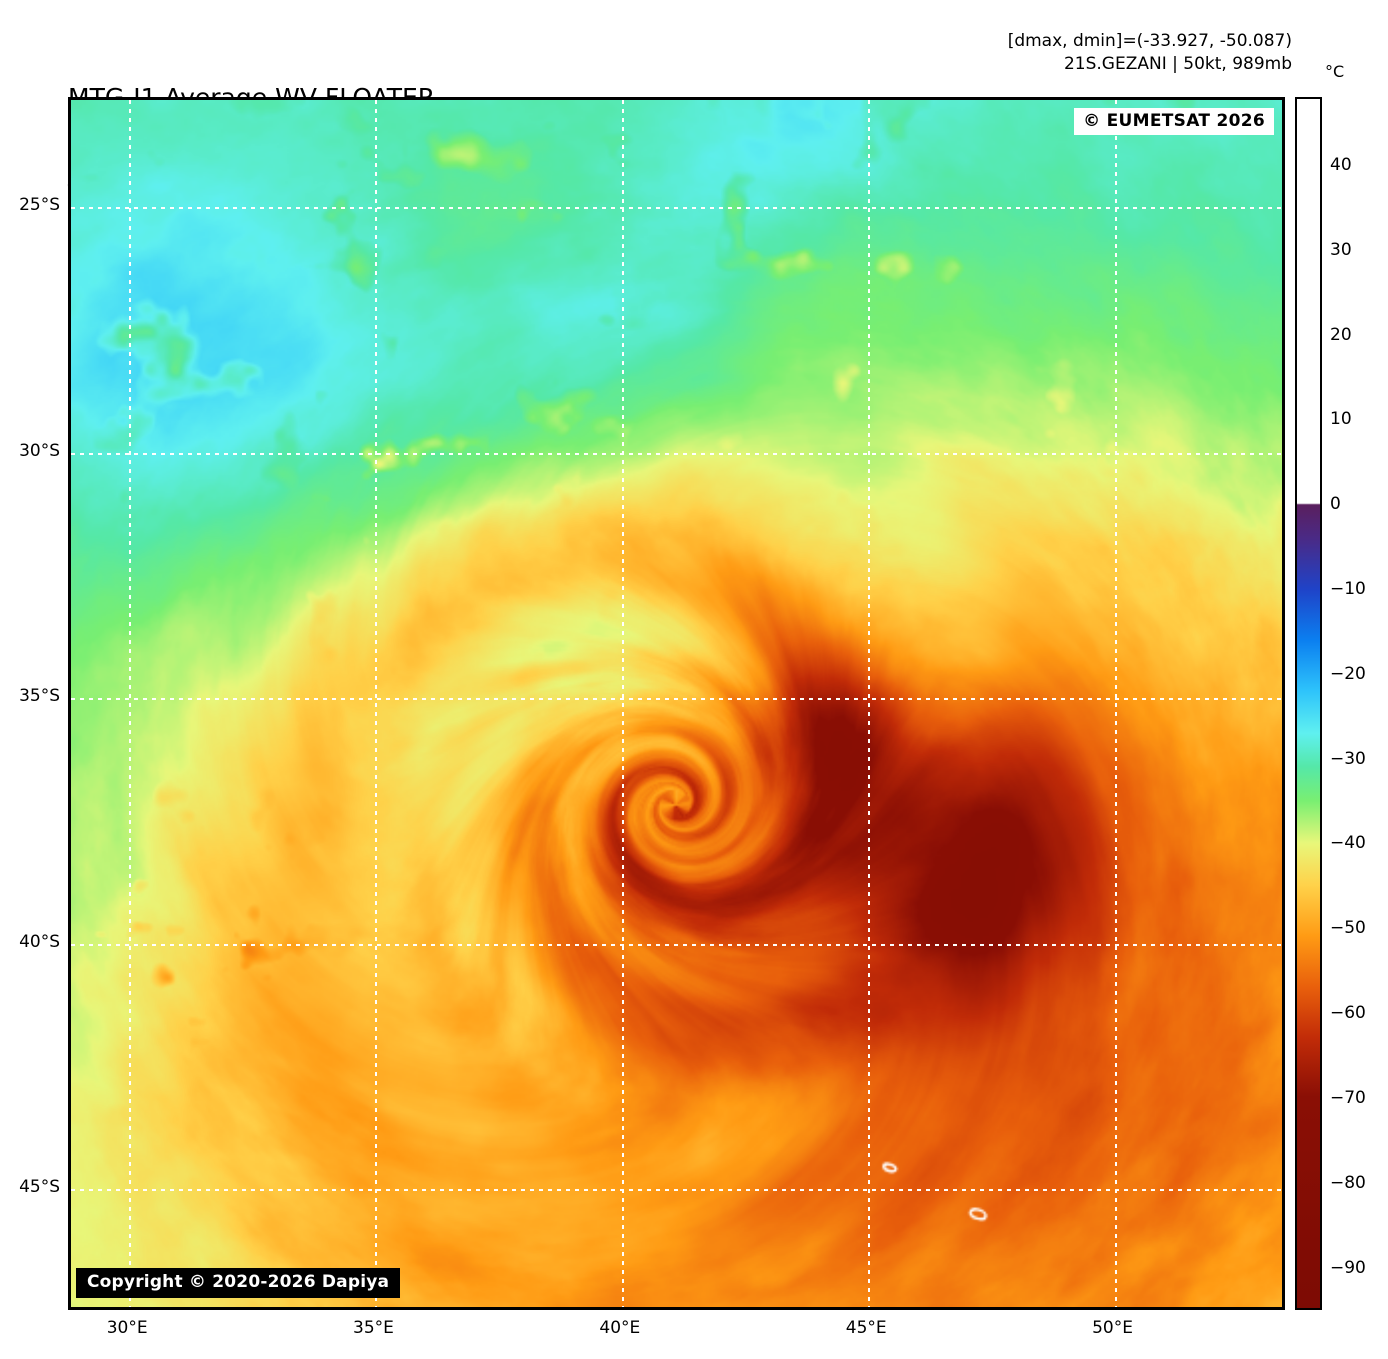 Image resolution: width=1388 pixels, height=1359 pixels. What do you see at coordinates (1112, 1328) in the screenshot?
I see `xtick-label-50°E: 50°E` at bounding box center [1112, 1328].